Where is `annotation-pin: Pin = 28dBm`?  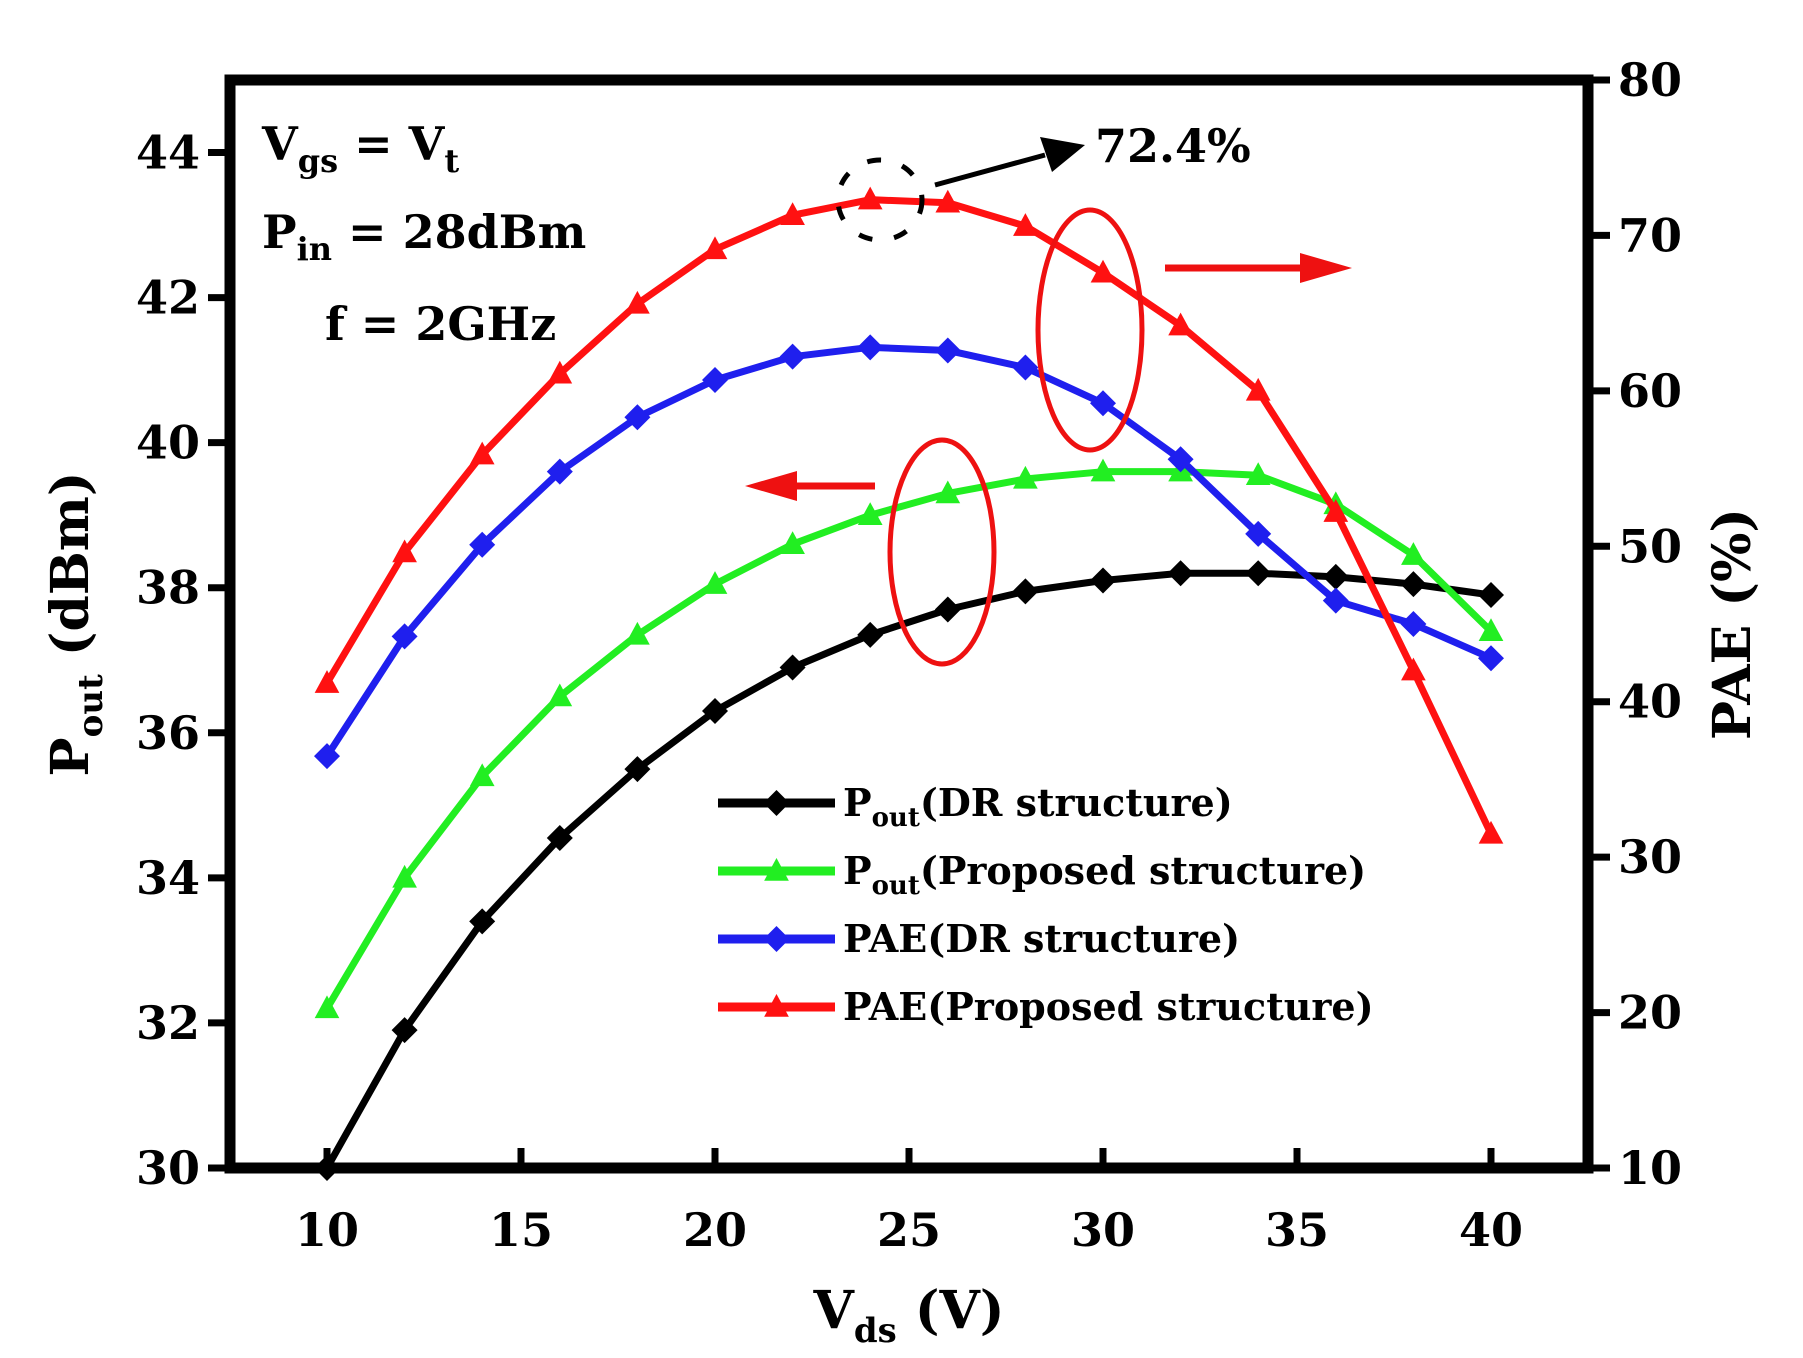
annotation-pin: Pin = 28dBm is located at coordinates (424, 236).